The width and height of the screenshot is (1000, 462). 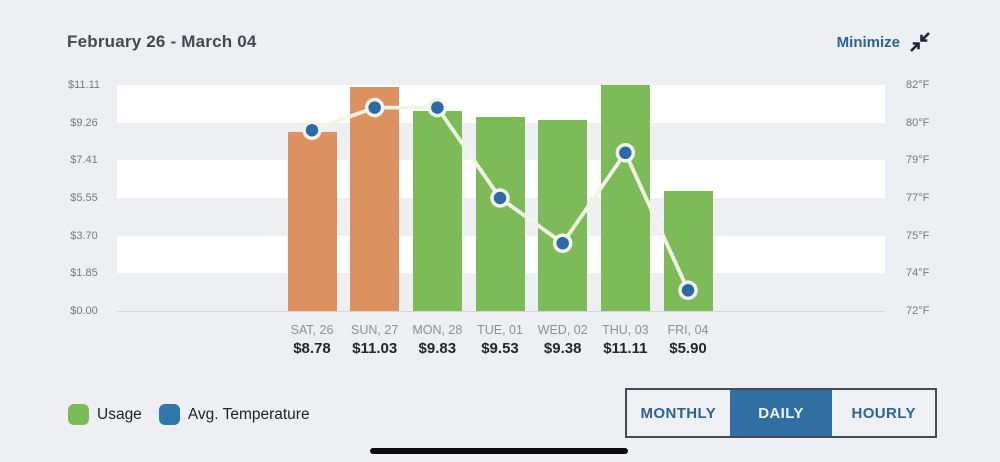 What do you see at coordinates (84, 198) in the screenshot?
I see `left-axis-tick: $5.55` at bounding box center [84, 198].